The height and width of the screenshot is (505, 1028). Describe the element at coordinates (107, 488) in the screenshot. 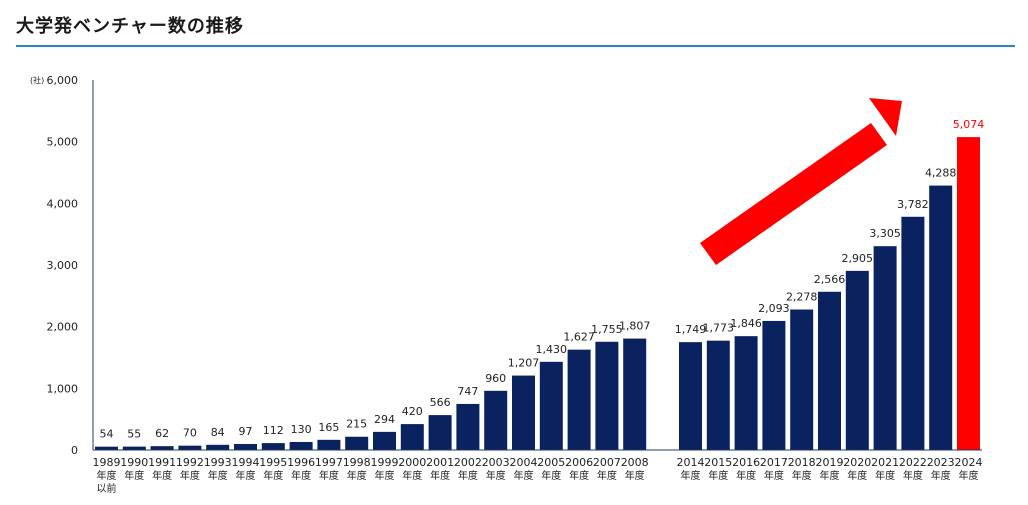

I see `x-tick-label: 以前` at that location.